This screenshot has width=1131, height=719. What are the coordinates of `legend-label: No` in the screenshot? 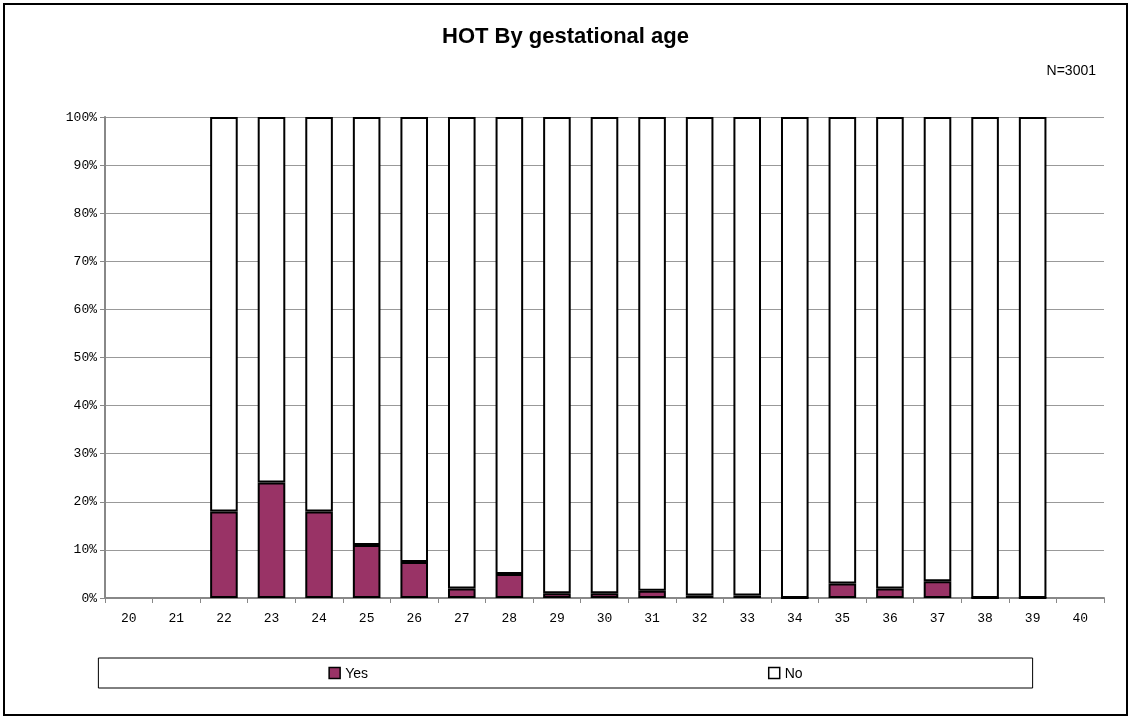 It's located at (793, 673).